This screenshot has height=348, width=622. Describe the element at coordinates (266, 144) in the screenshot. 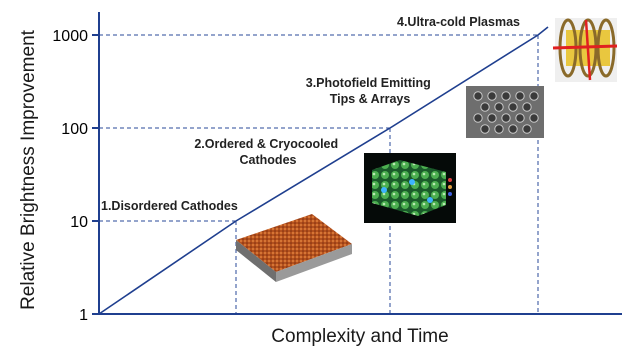

I see `annotation-2-line-1: 2.Ordered & Cryocooled` at that location.